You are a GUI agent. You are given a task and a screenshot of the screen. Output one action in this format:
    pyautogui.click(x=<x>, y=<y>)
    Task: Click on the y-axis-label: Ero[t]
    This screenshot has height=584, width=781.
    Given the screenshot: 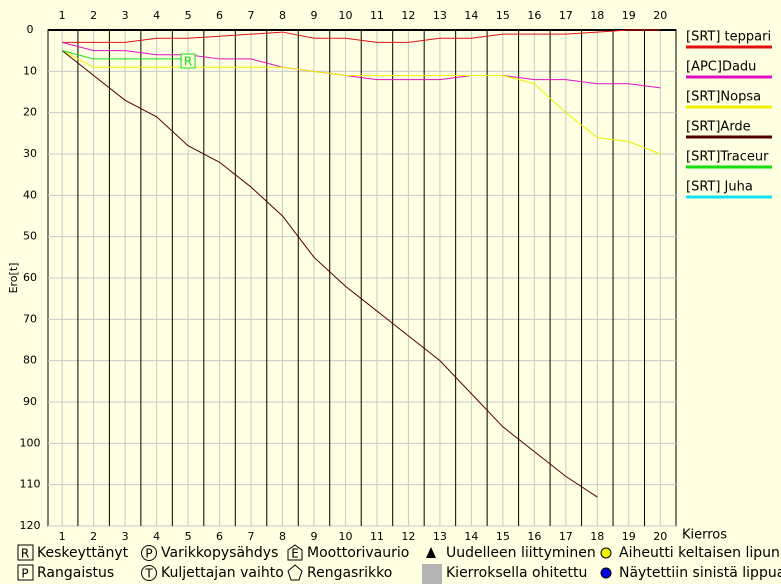 What is the action you would take?
    pyautogui.click(x=13, y=278)
    